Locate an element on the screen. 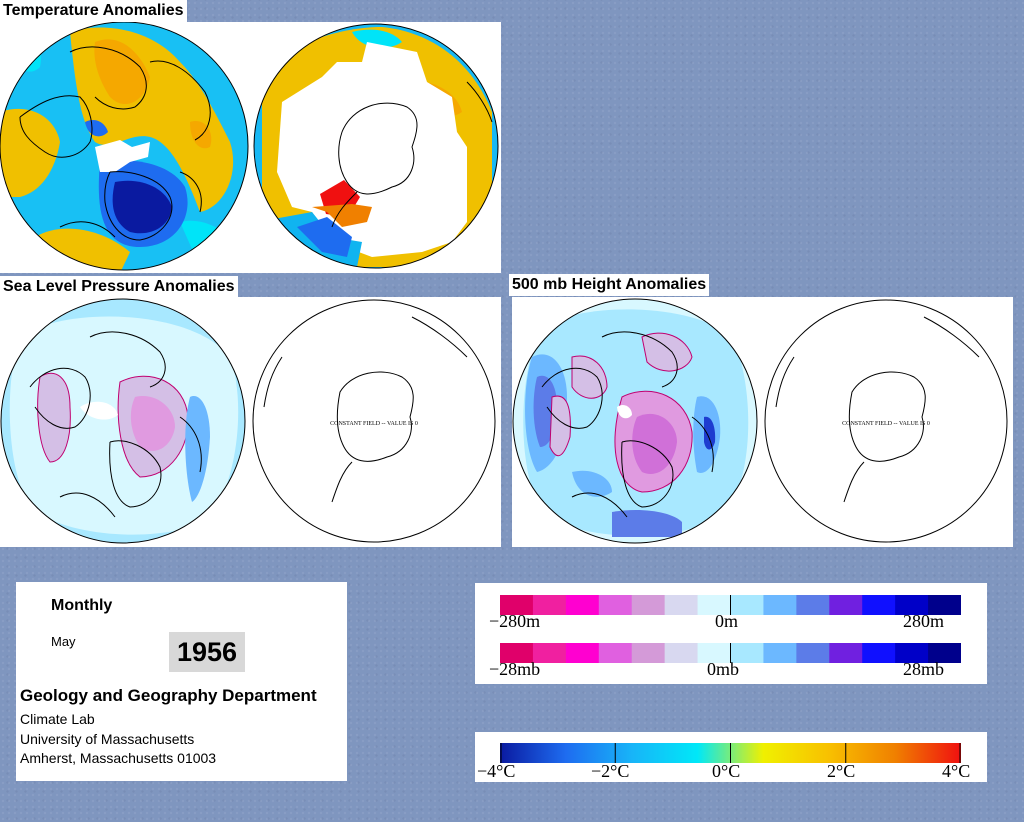 Image resolution: width=1024 pixels, height=822 pixels. address-line-2: University of Massachusetts is located at coordinates (107, 739).